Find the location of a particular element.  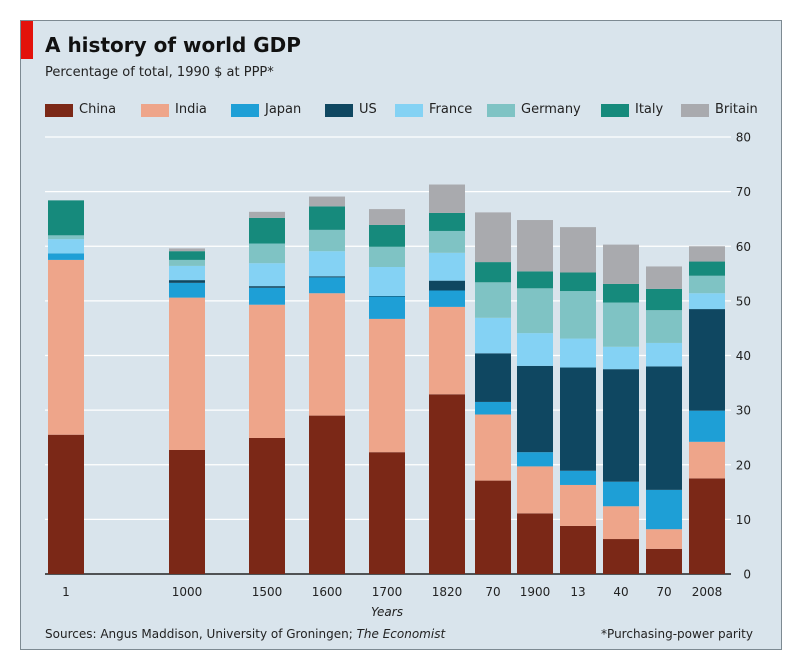

legend-label-india: India is located at coordinates (191, 109).